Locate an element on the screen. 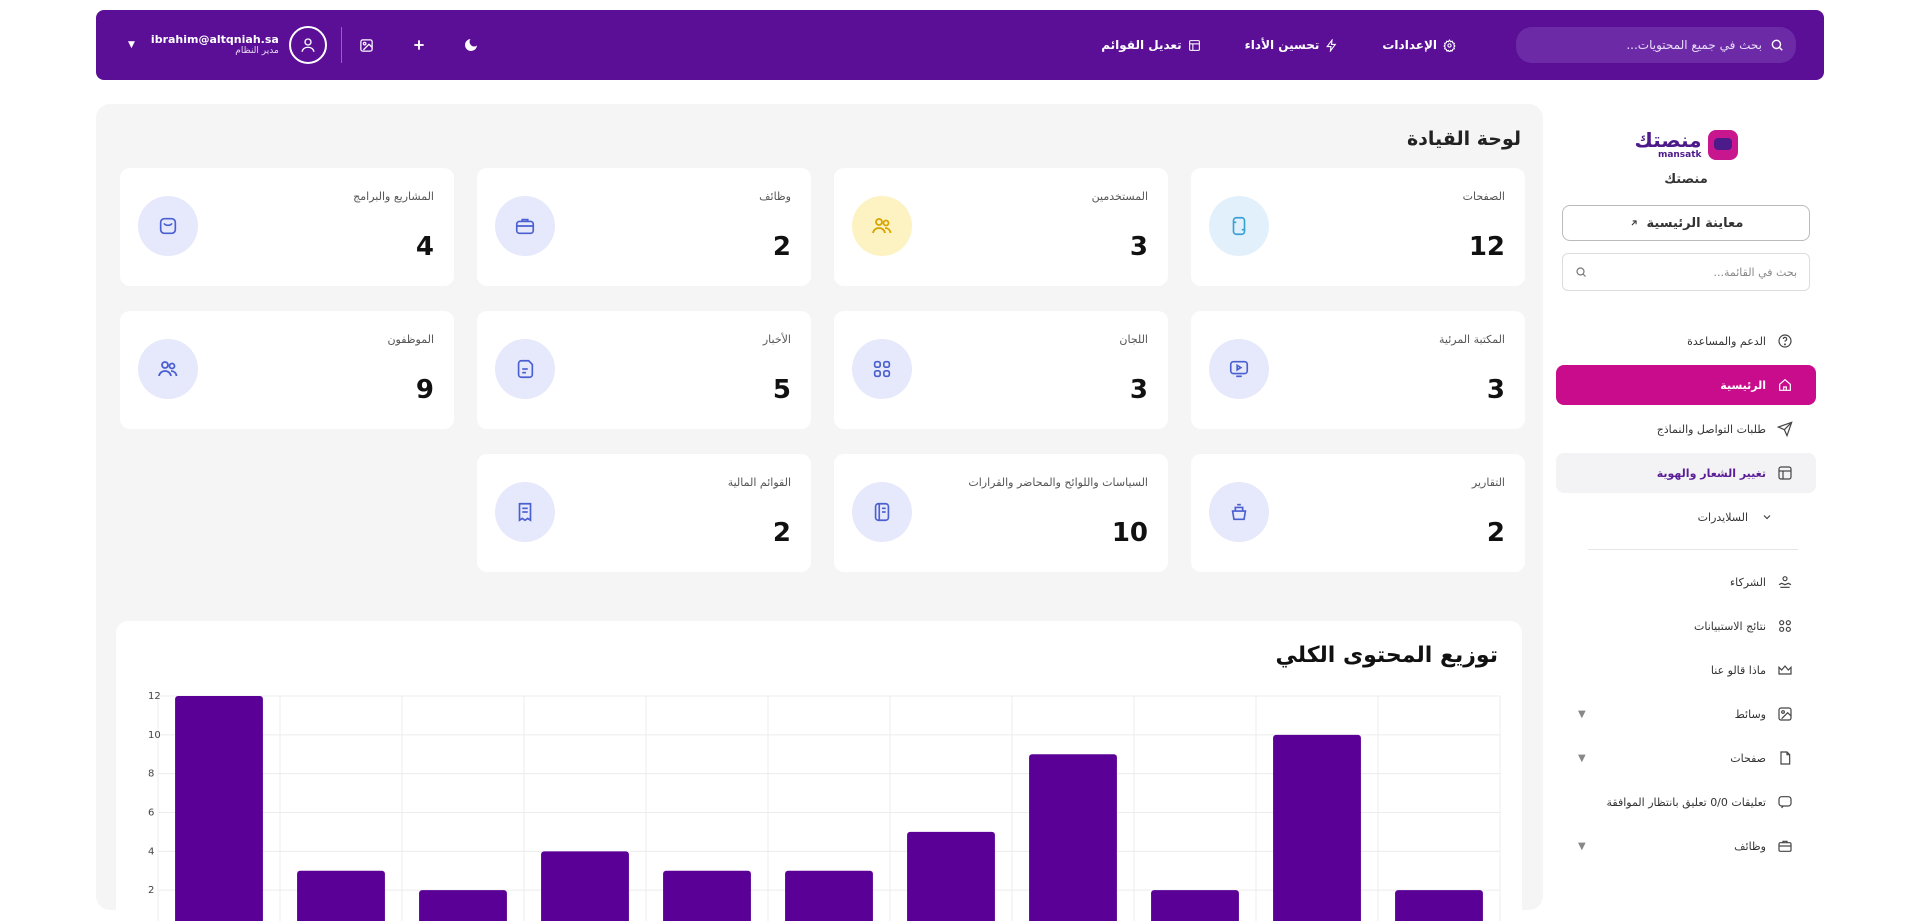 Image resolution: width=1920 pixels, height=921 pixels. stat-card-users: المستخدمين 3 is located at coordinates (1001, 227).